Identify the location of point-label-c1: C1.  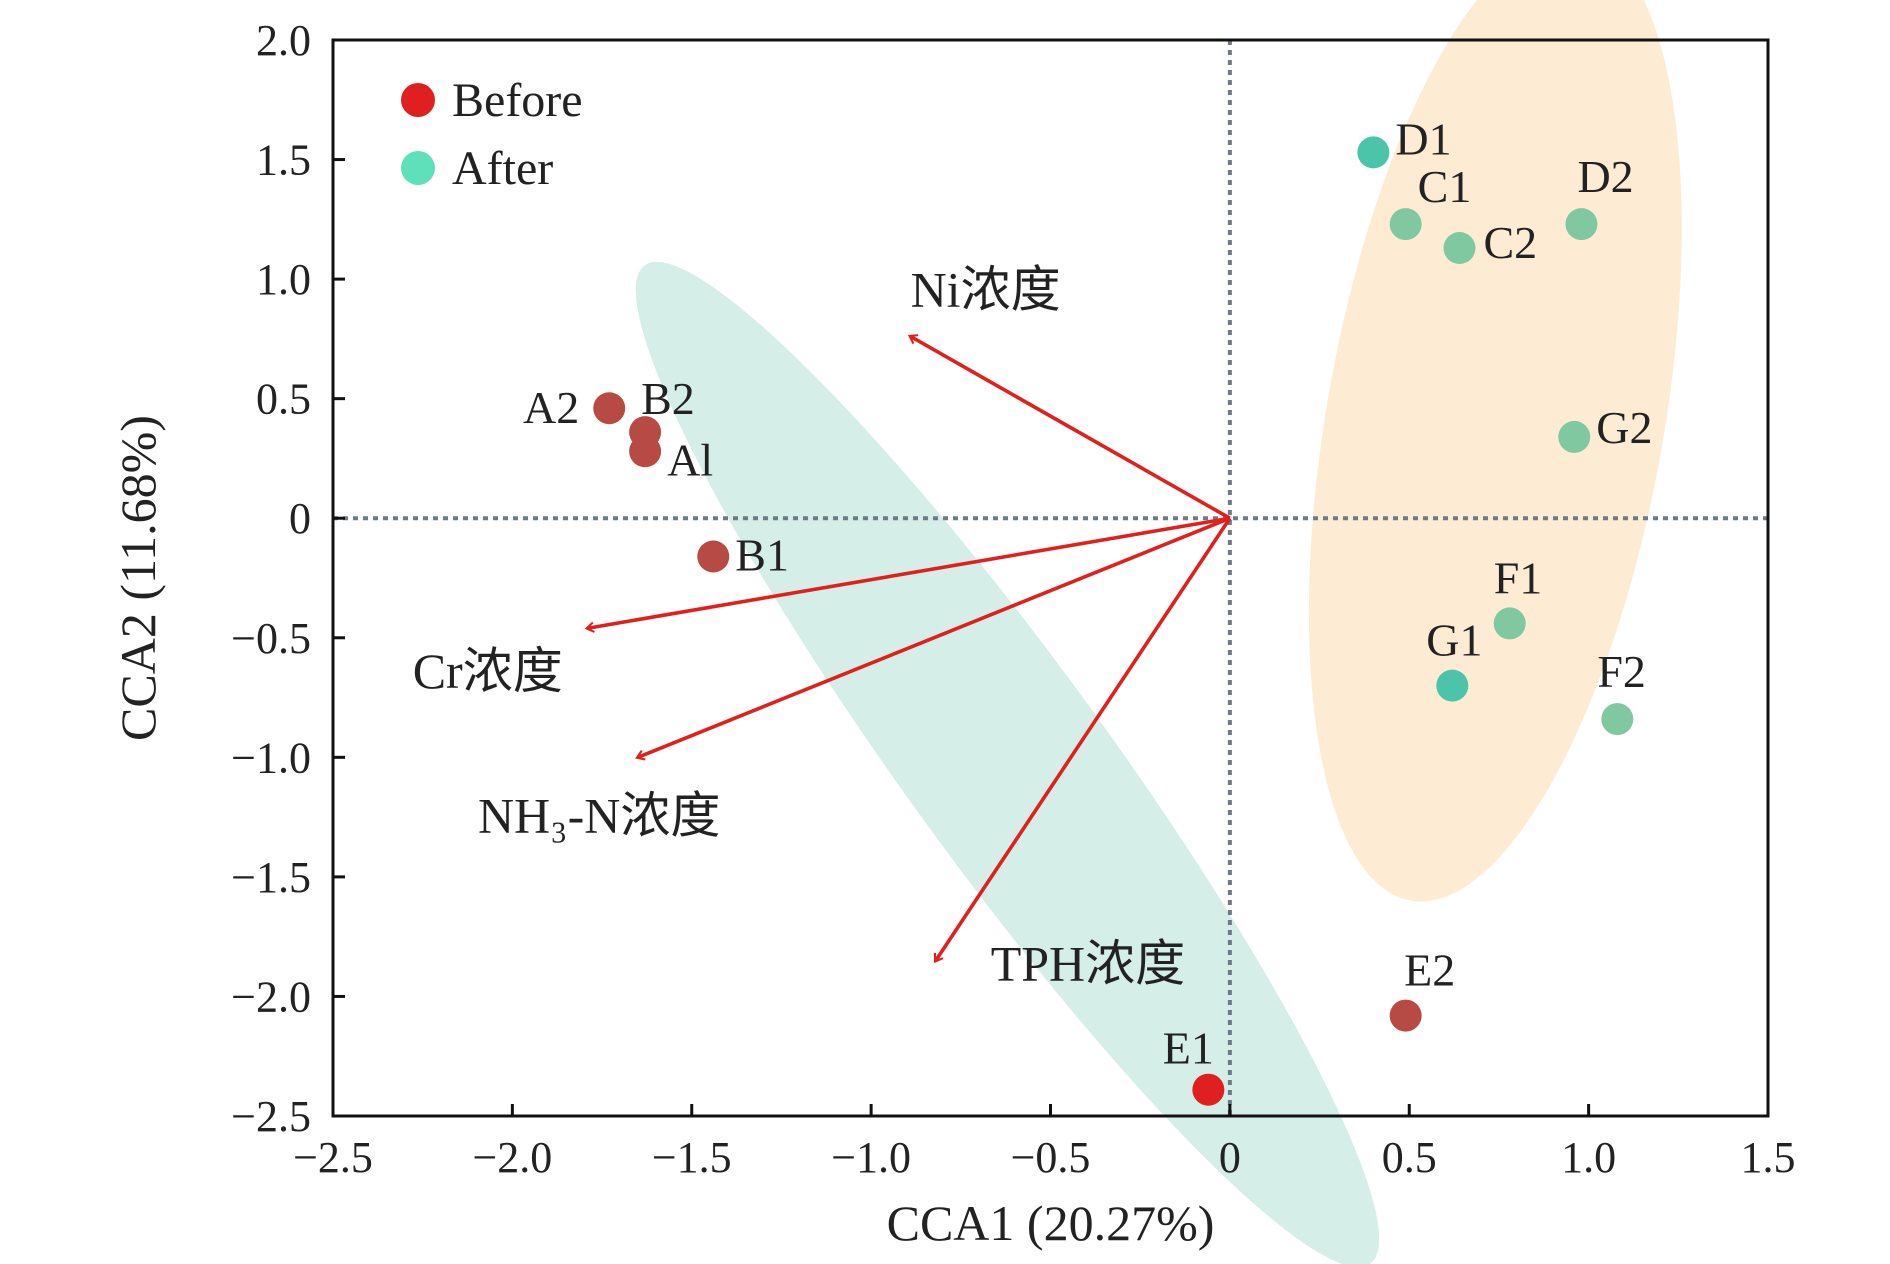
(1445, 186).